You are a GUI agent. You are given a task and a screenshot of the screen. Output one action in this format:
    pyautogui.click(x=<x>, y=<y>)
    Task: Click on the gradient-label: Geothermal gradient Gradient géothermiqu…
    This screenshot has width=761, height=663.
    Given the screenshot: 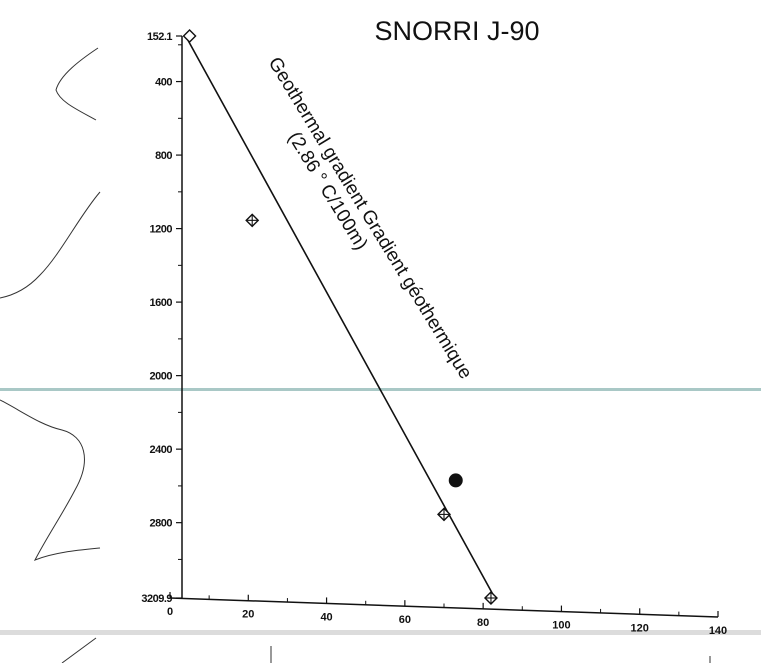 What is the action you would take?
    pyautogui.click(x=370, y=218)
    